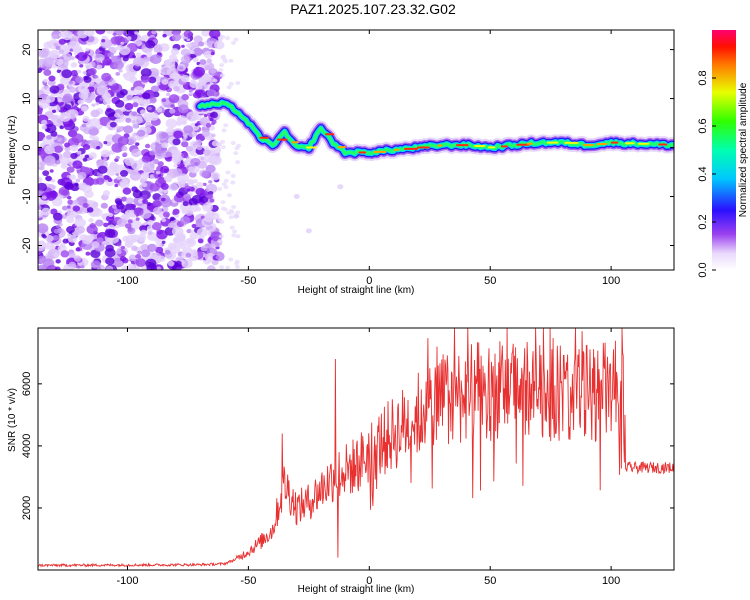  I want to click on x-tick-label: 50, so click(490, 281).